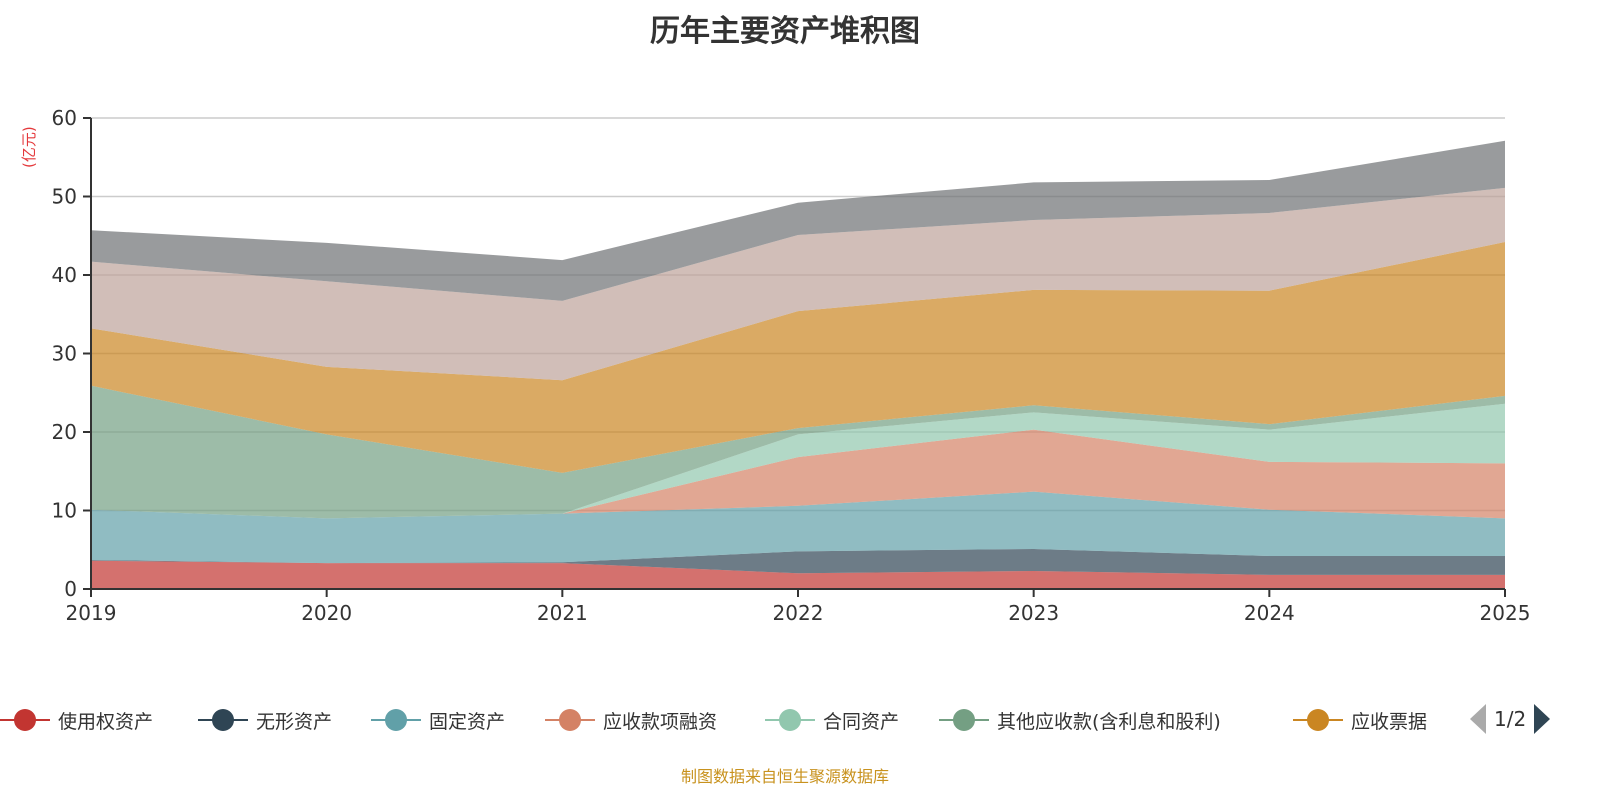 The height and width of the screenshot is (800, 1600). Describe the element at coordinates (861, 721) in the screenshot. I see `legend-label: 合同资产` at that location.